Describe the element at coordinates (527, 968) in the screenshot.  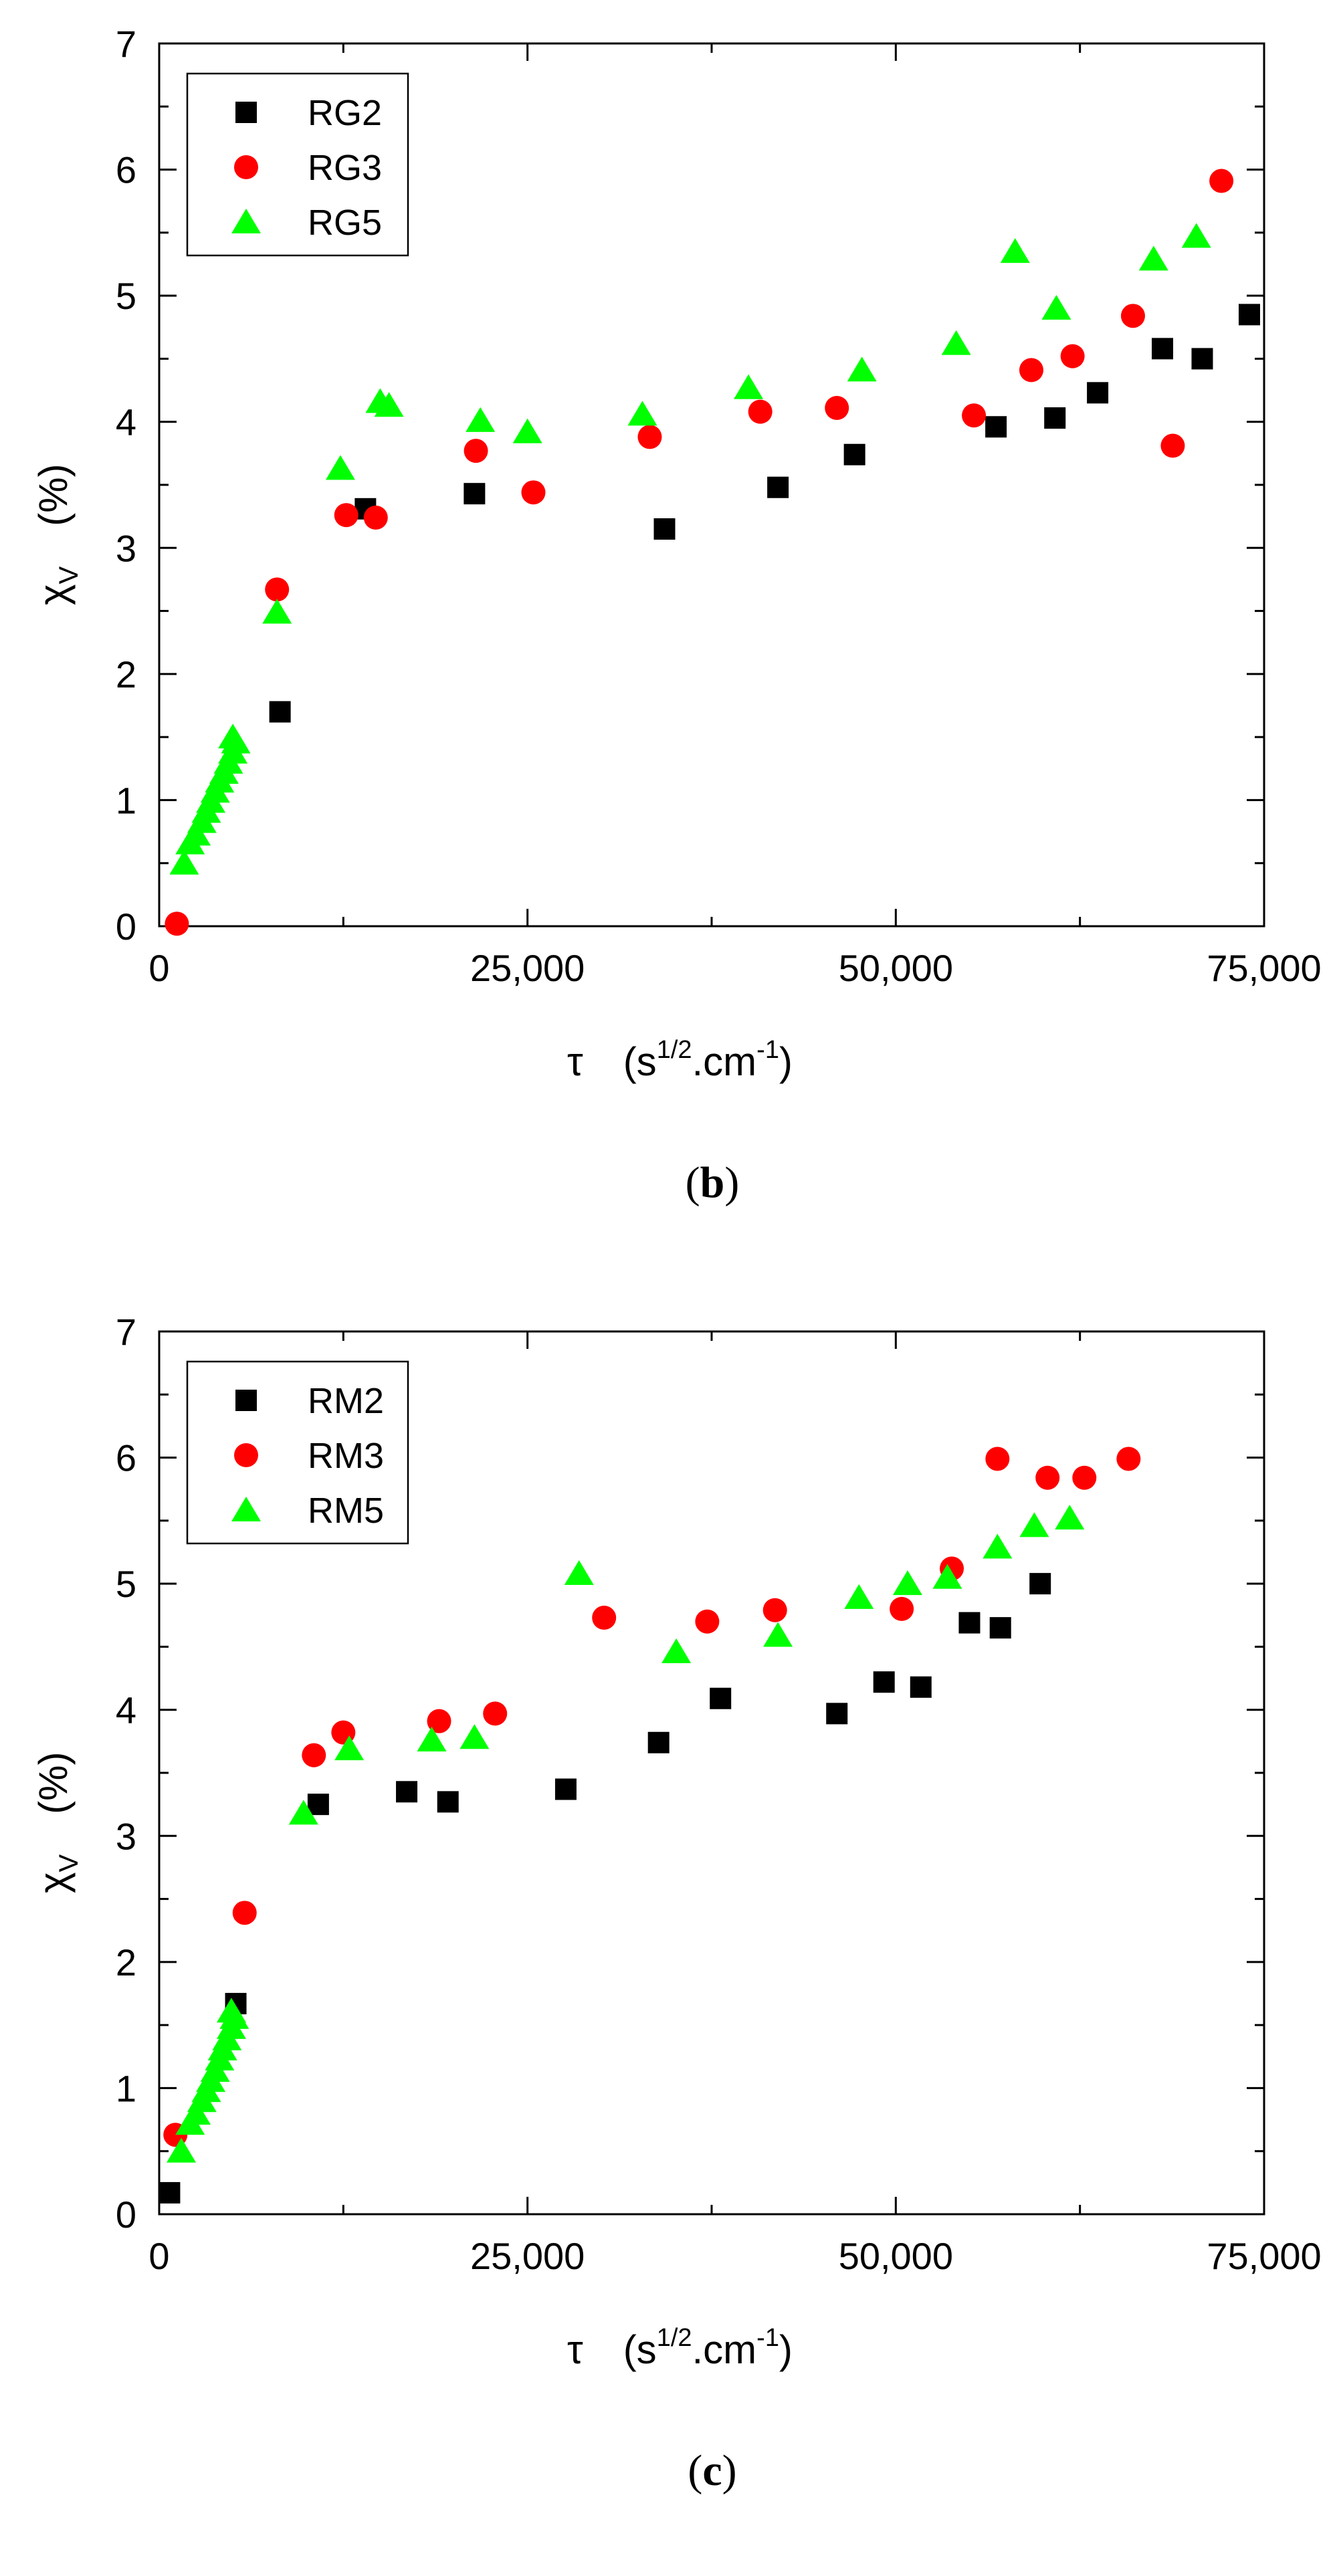
I see `x-tick-label: 25,000` at that location.